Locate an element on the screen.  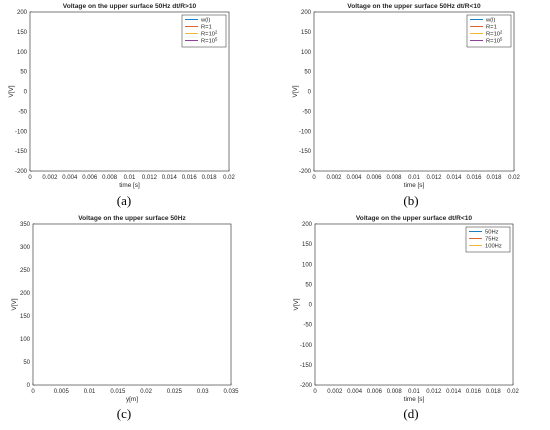
axes-frame is located at coordinates (132, 304).